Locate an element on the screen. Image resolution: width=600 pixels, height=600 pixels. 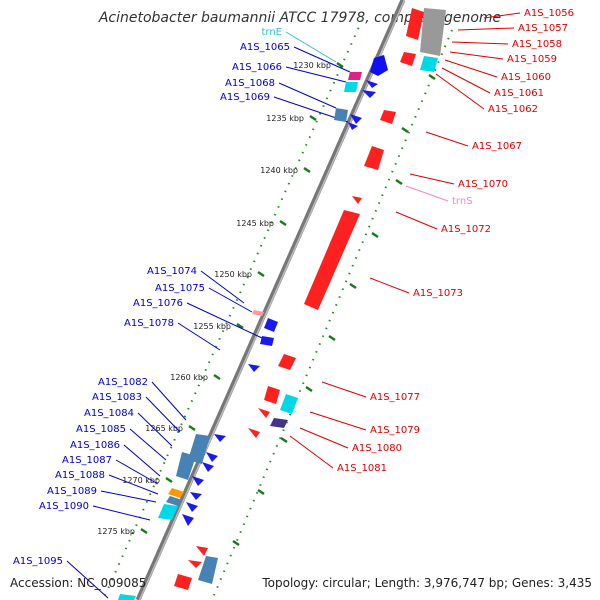
gene-label: A1S_1088 is located at coordinates (80, 475).